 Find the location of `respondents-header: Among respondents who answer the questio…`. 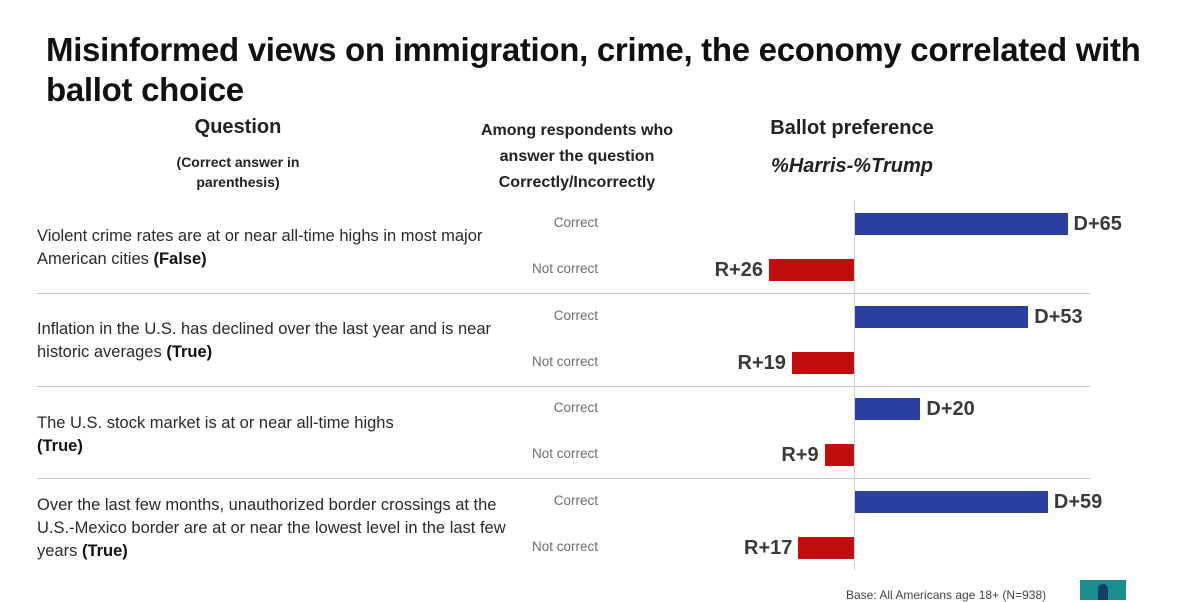

respondents-header: Among respondents who answer the questio… is located at coordinates (577, 157).